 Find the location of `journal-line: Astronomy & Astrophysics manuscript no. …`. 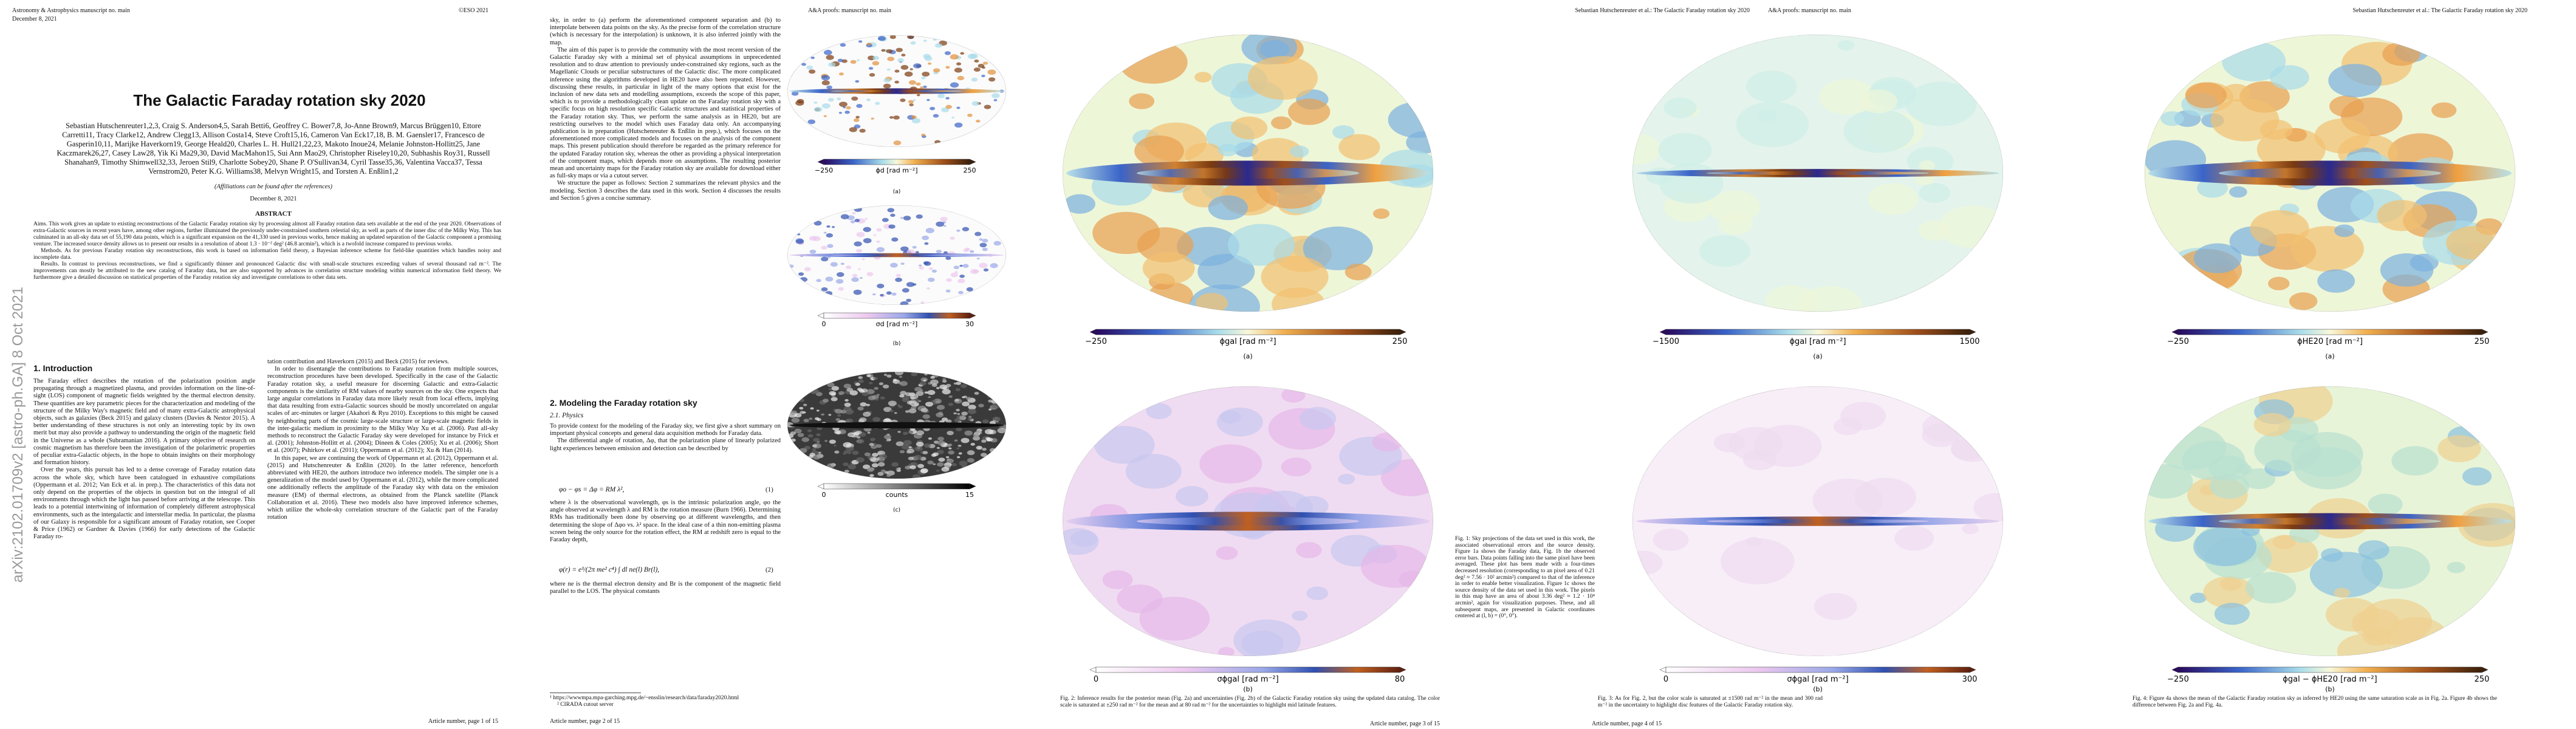

journal-line: Astronomy & Astrophysics manuscript no. … is located at coordinates (71, 11).